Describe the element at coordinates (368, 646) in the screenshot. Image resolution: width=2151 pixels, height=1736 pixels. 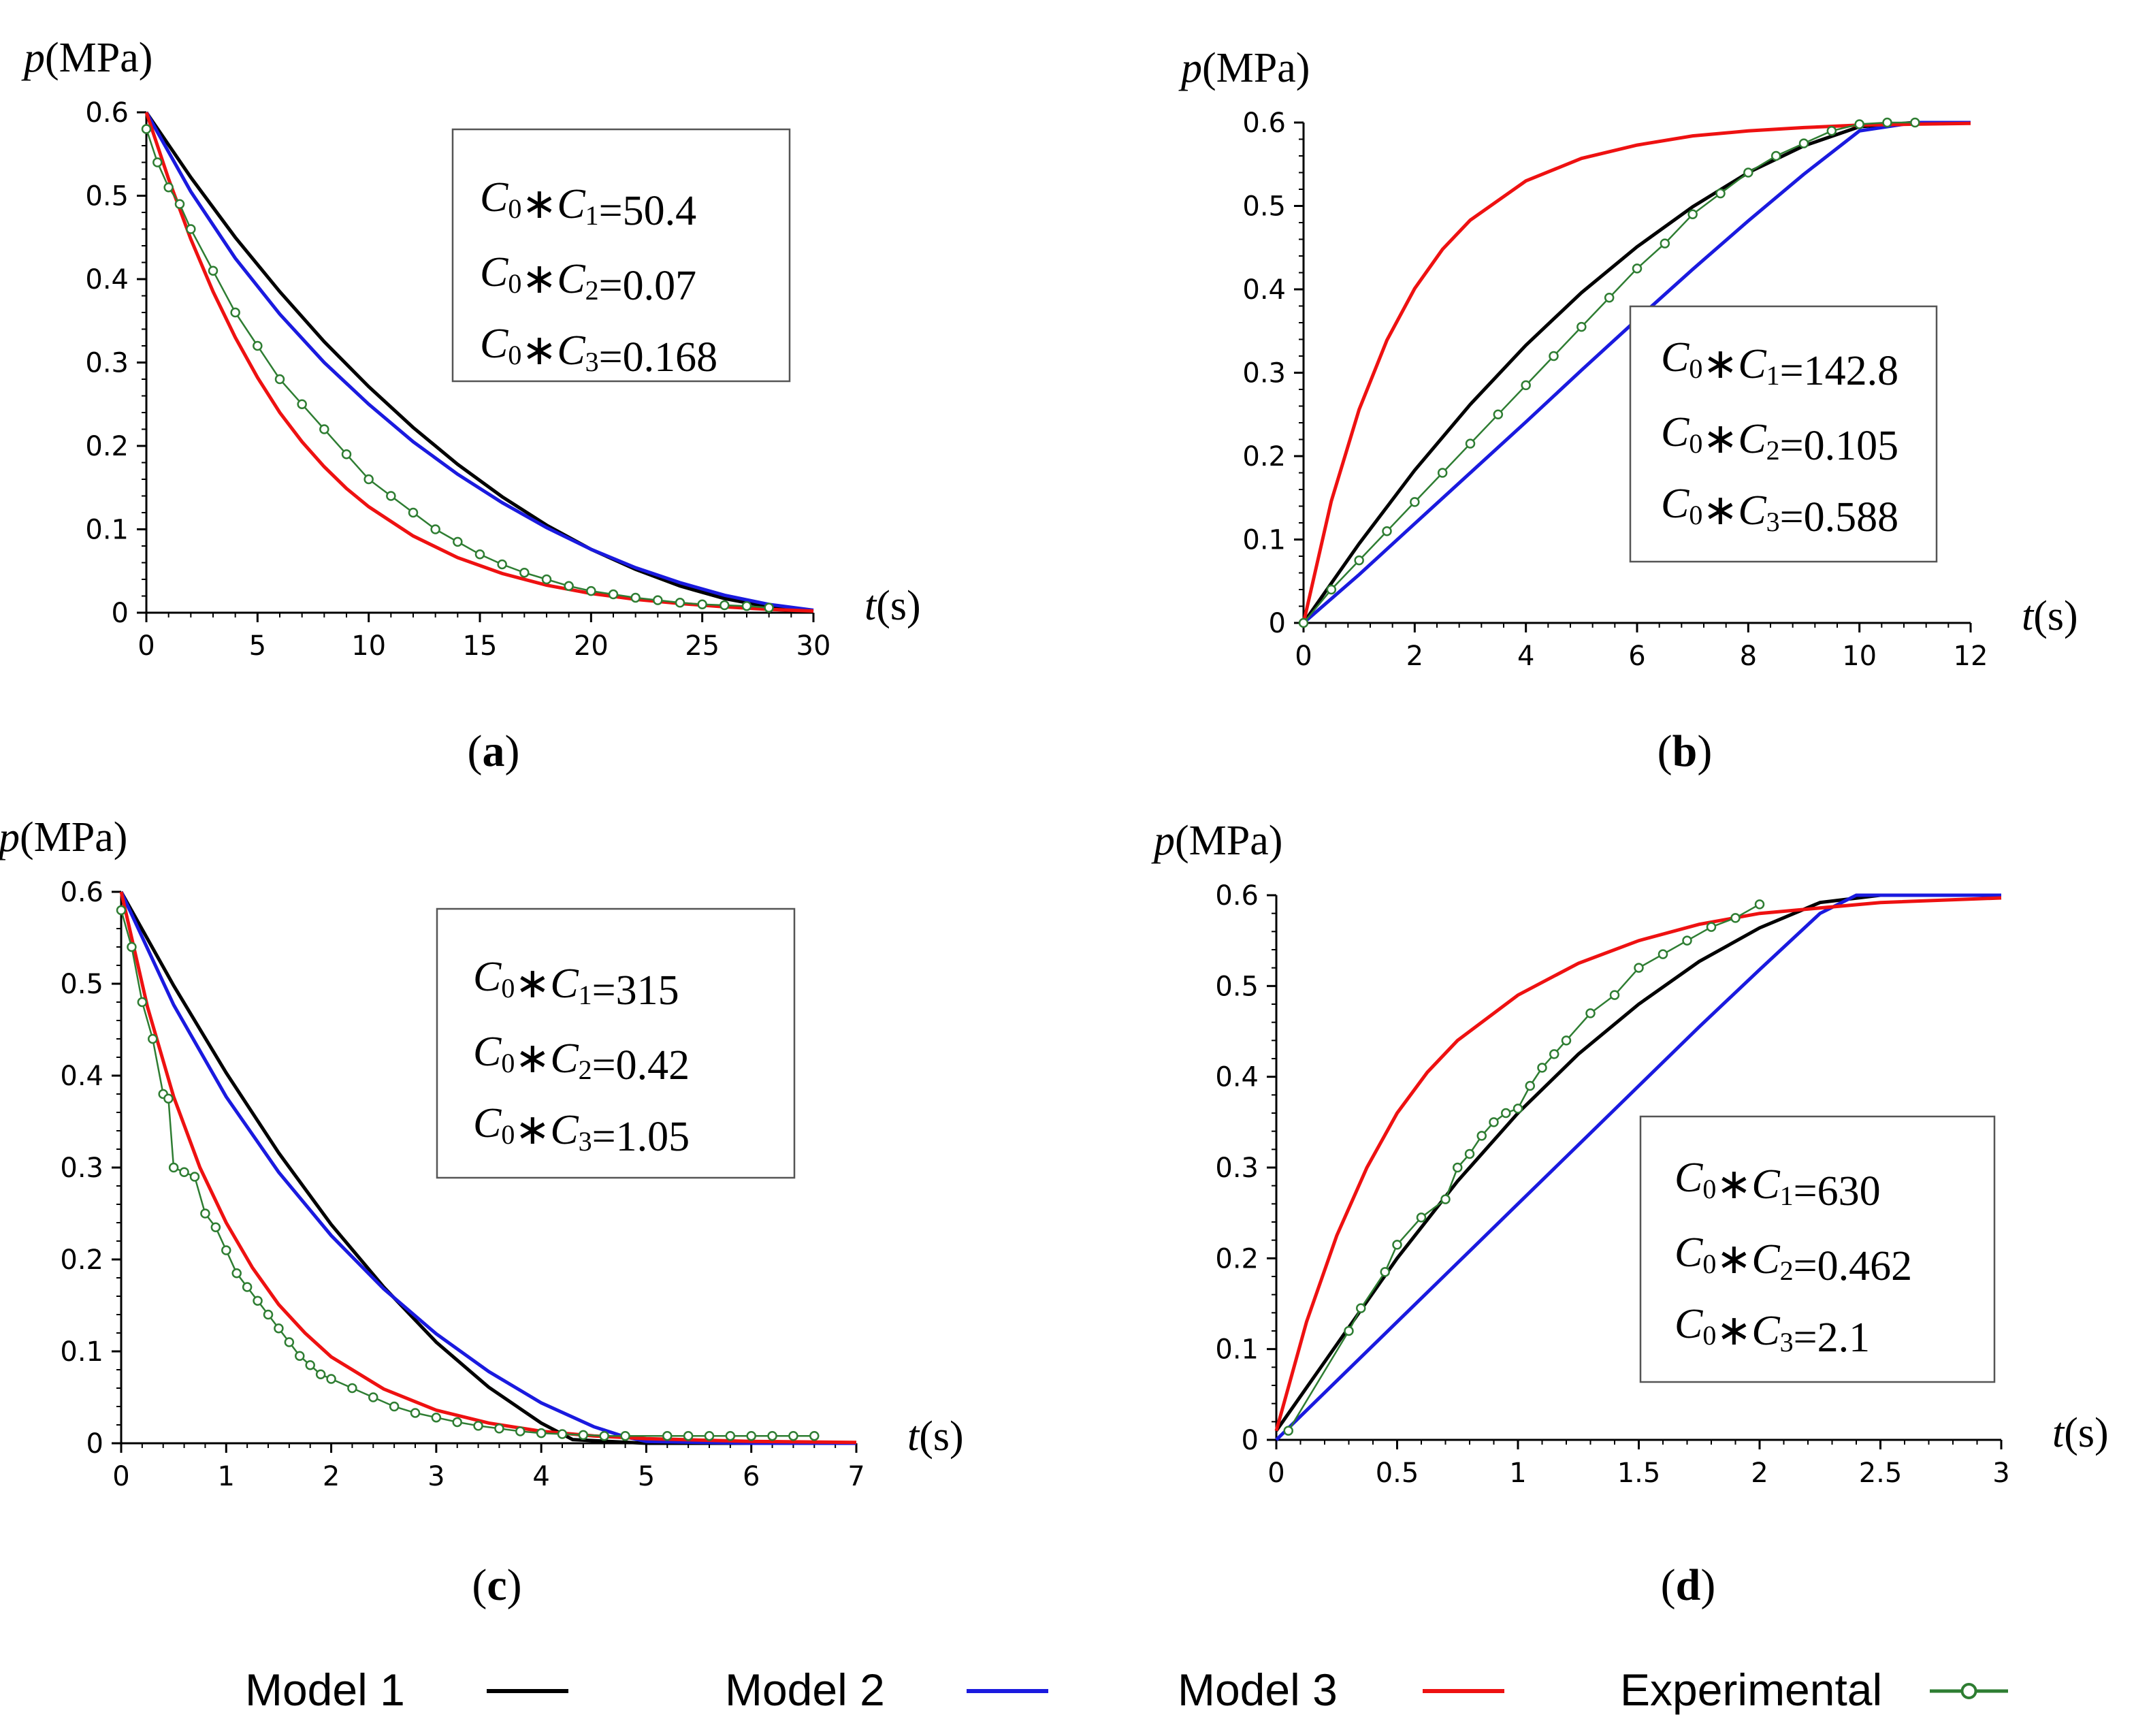
I see `x-tick-label: 10` at that location.